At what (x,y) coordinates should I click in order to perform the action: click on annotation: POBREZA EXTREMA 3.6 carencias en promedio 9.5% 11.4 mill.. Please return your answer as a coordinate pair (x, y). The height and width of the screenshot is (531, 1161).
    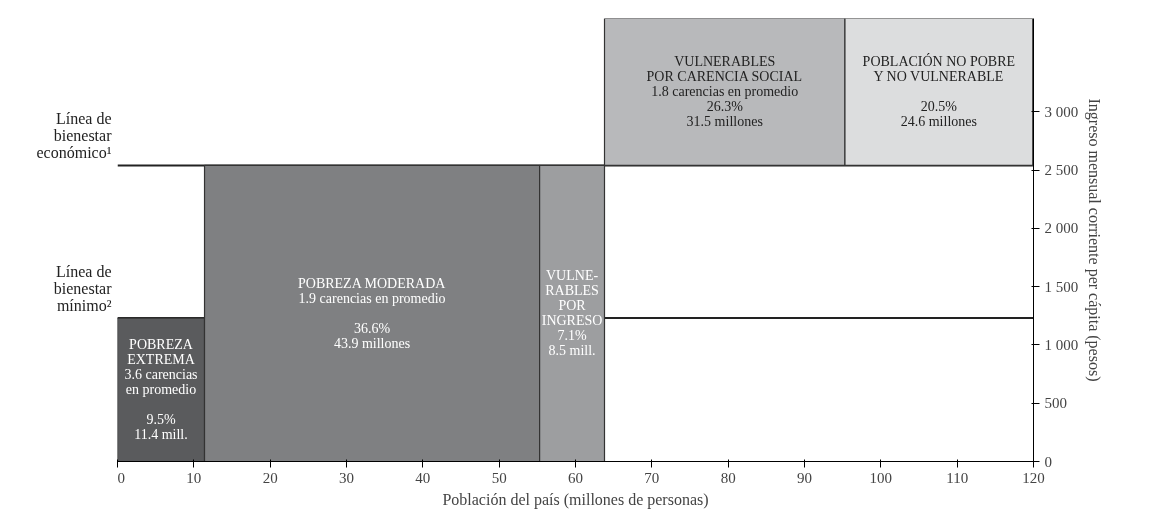
    Looking at the image, I should click on (161, 390).